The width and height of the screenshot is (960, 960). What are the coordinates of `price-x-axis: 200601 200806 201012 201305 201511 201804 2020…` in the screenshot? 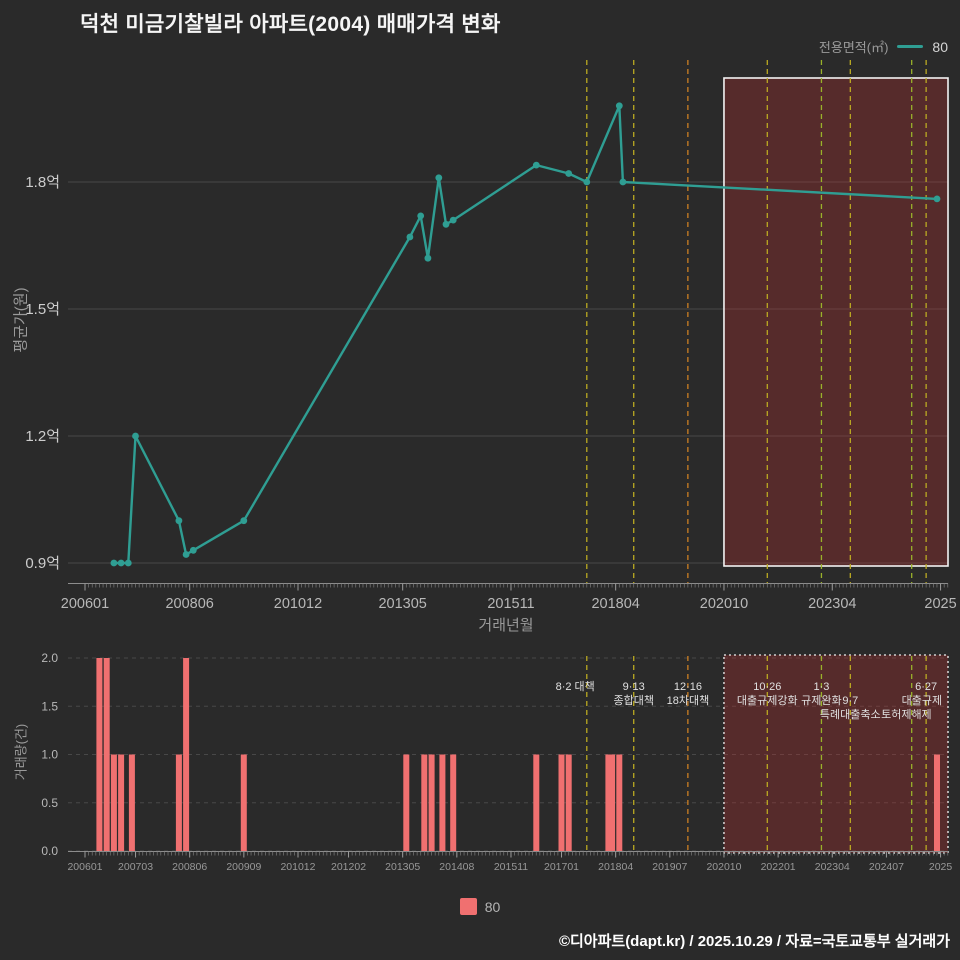 It's located at (509, 597).